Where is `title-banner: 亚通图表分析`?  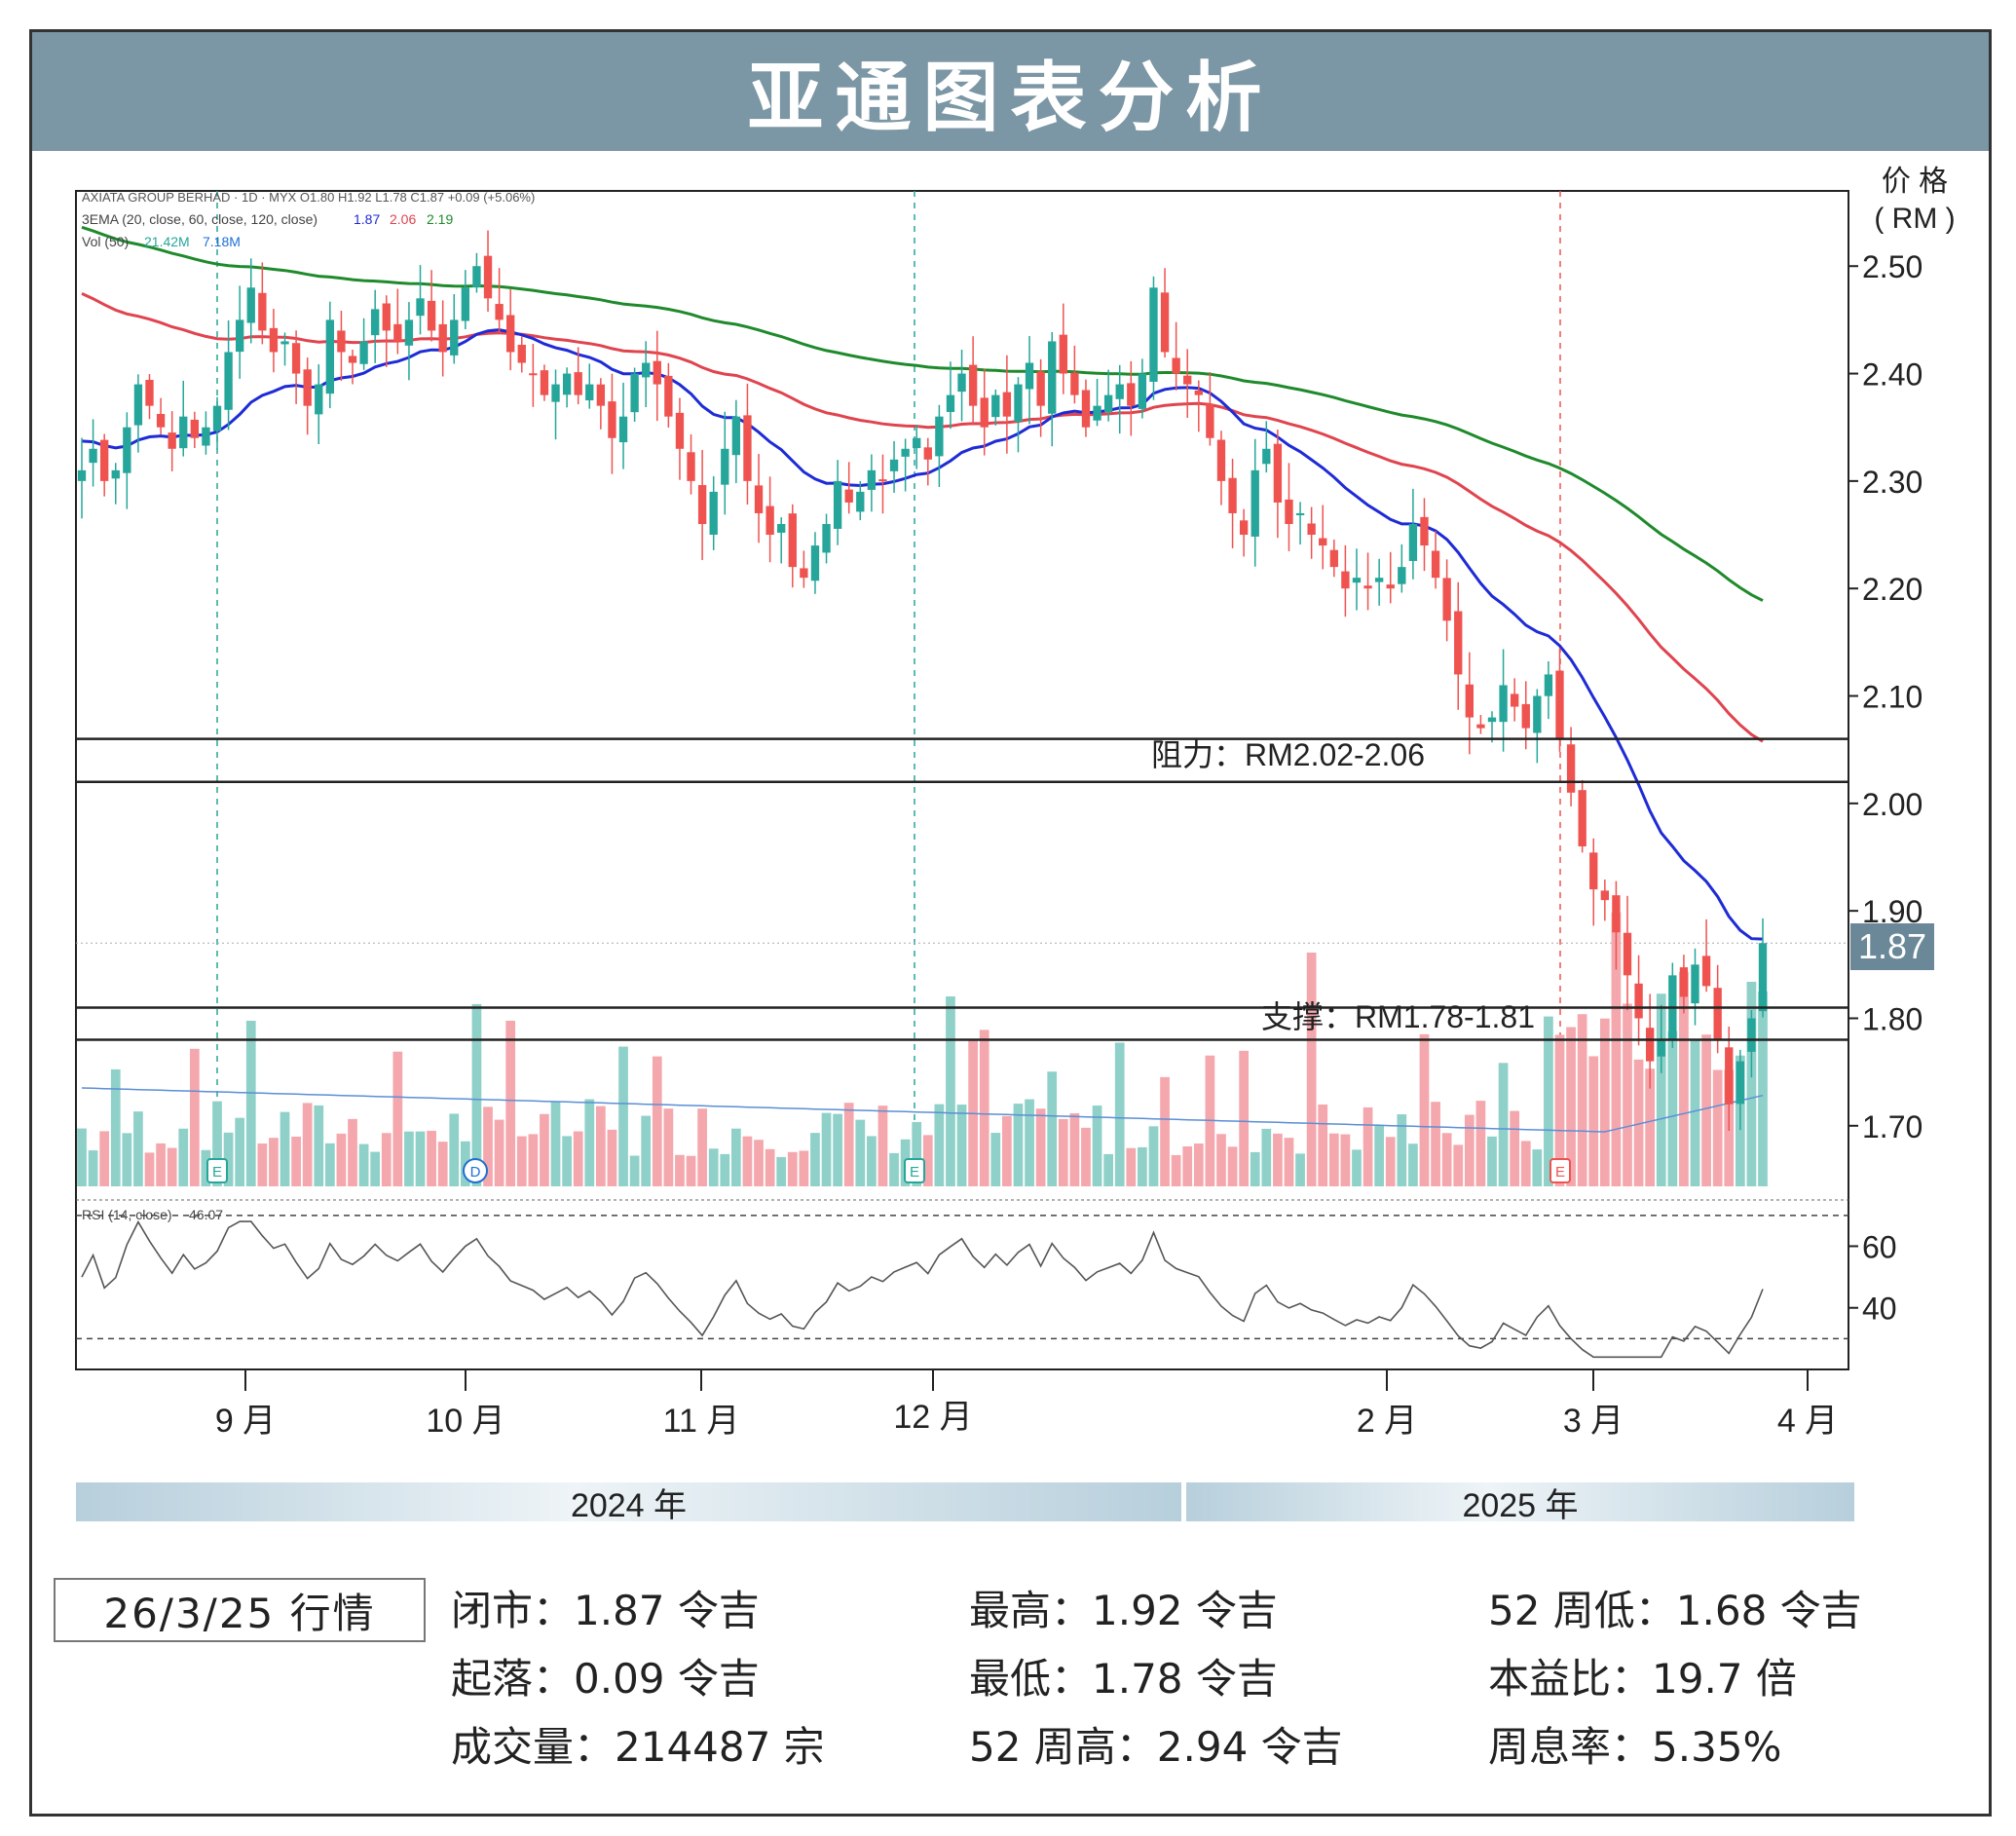 title-banner: 亚通图表分析 is located at coordinates (1010, 91).